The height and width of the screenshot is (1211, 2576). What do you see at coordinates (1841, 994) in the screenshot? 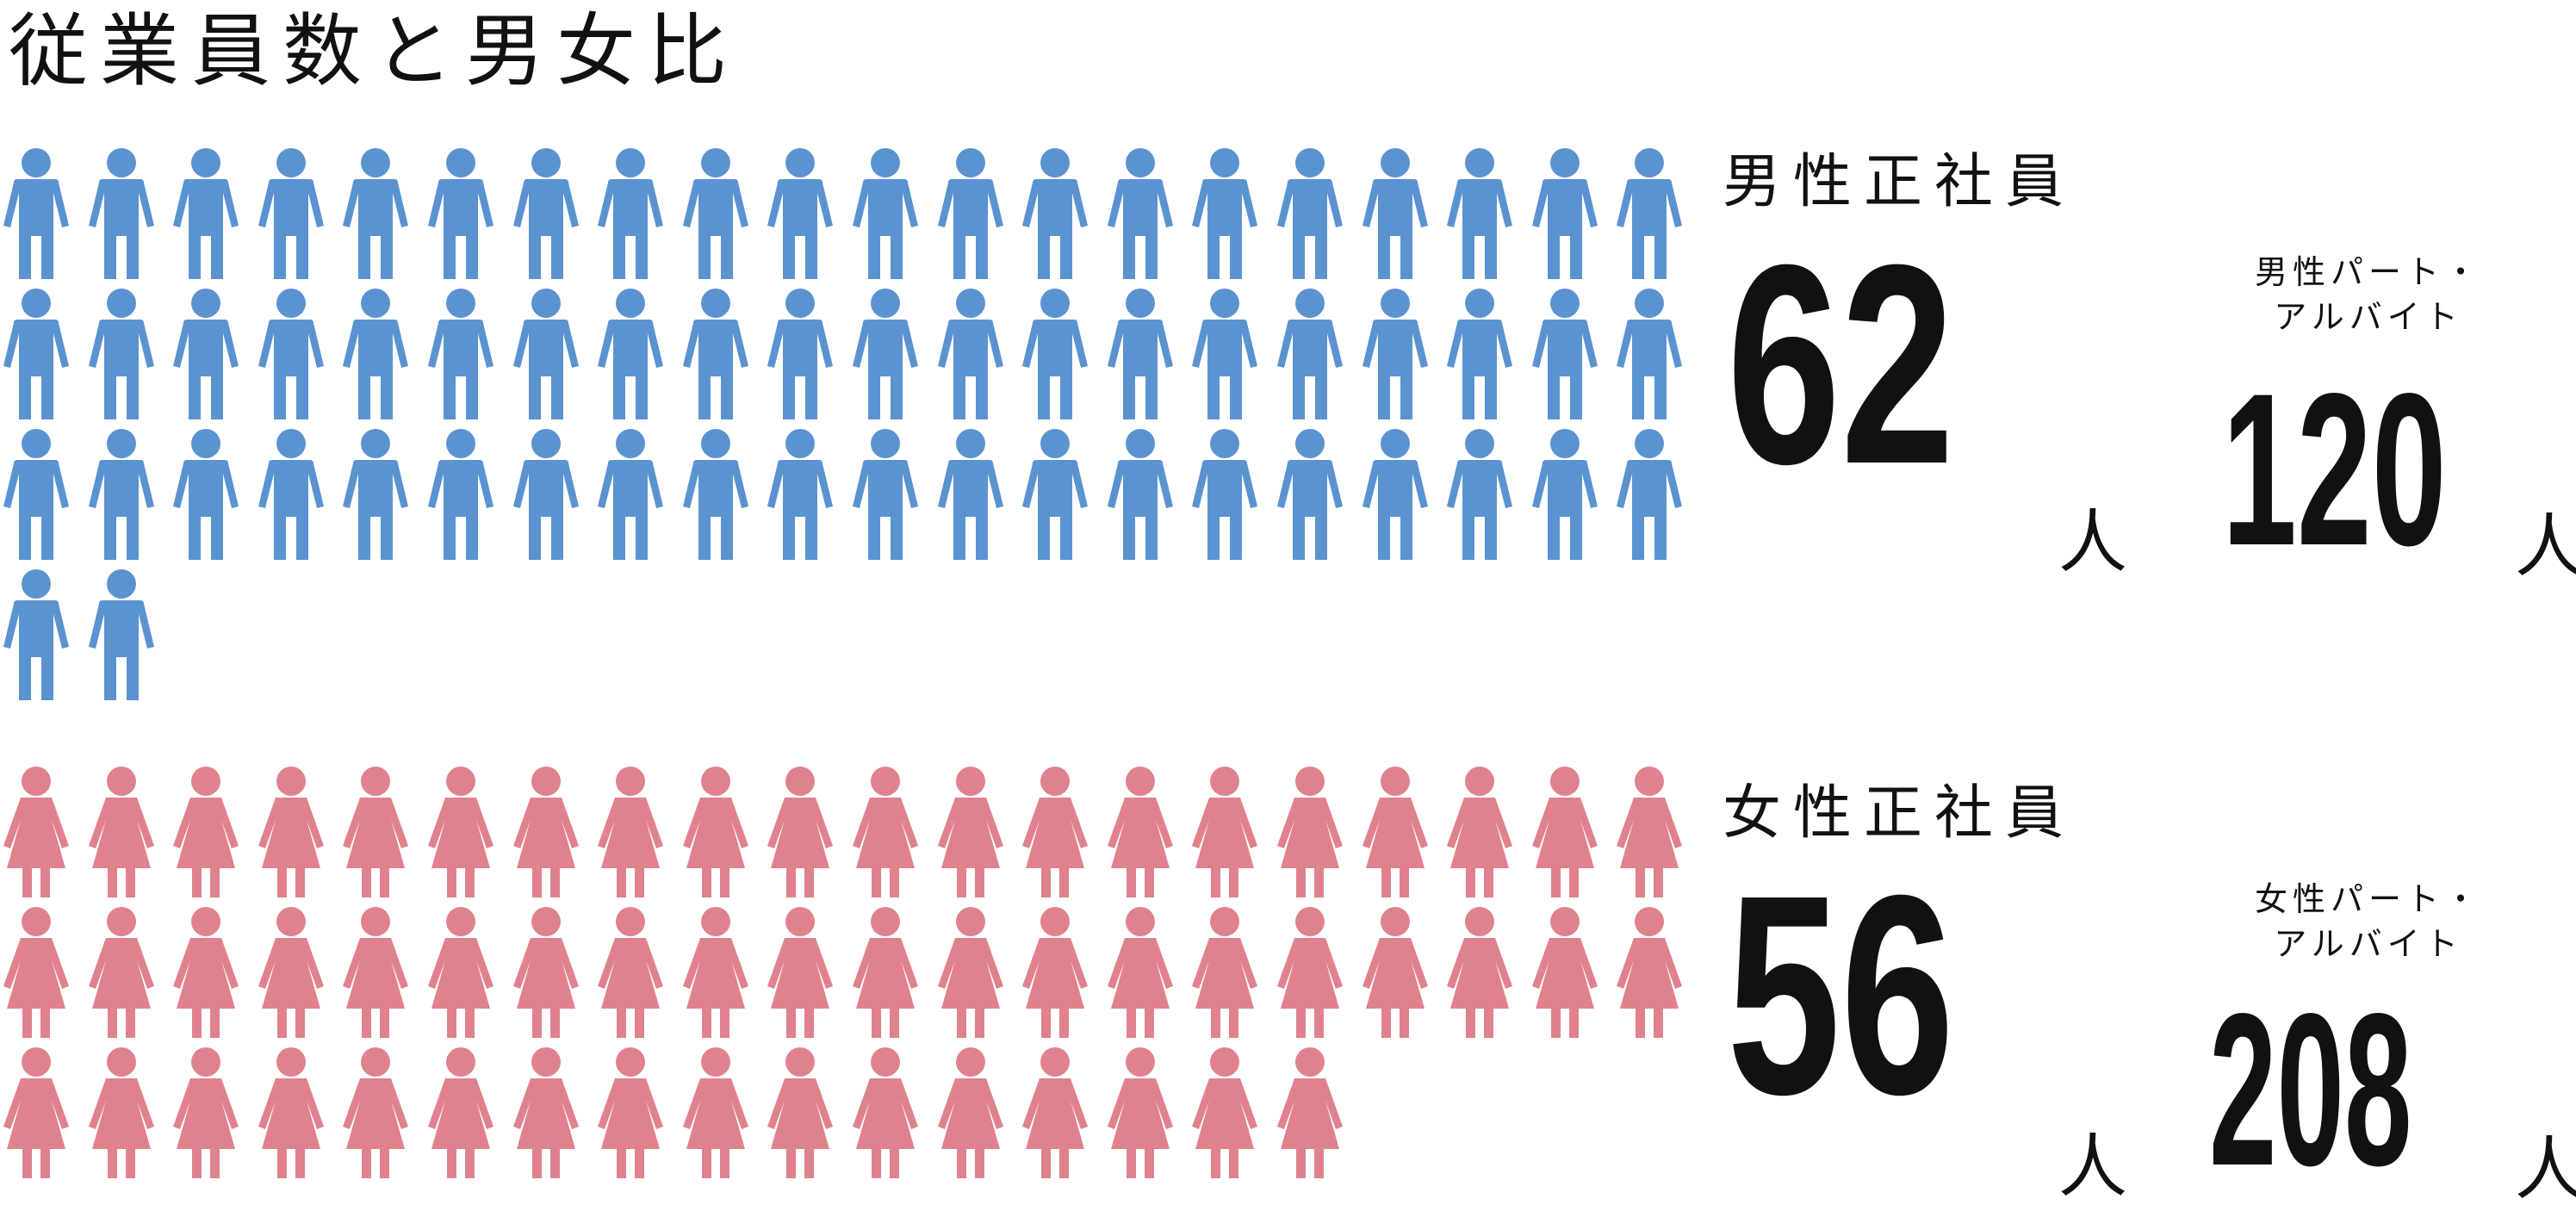
I see `female-fulltime-count: 56` at bounding box center [1841, 994].